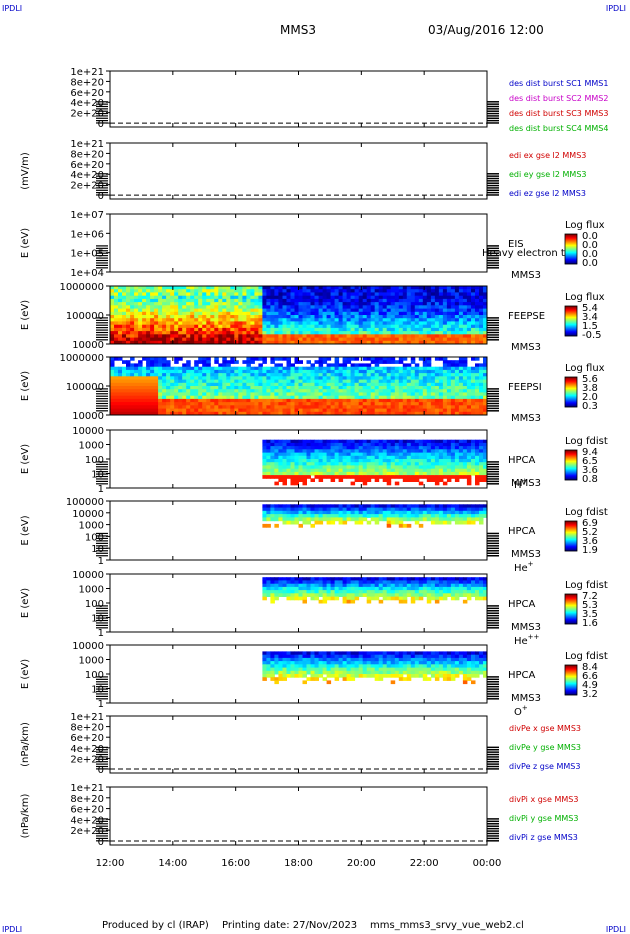 The height and width of the screenshot is (934, 630). Describe the element at coordinates (12, 8) in the screenshot. I see `corner-label-top-left: IPDLI` at that location.